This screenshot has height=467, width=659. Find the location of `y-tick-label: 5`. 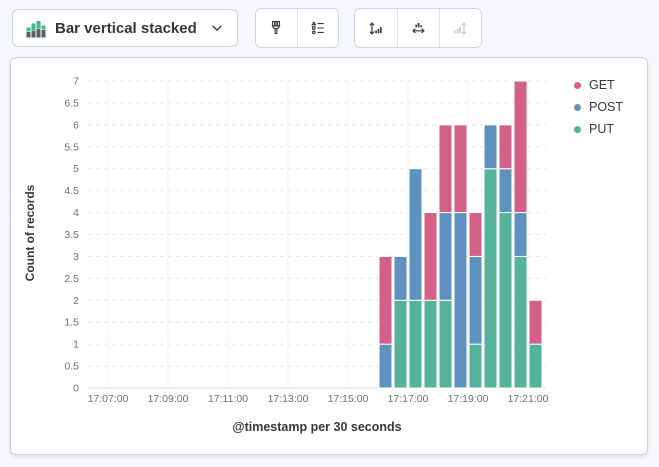

y-tick-label: 5 is located at coordinates (76, 169).